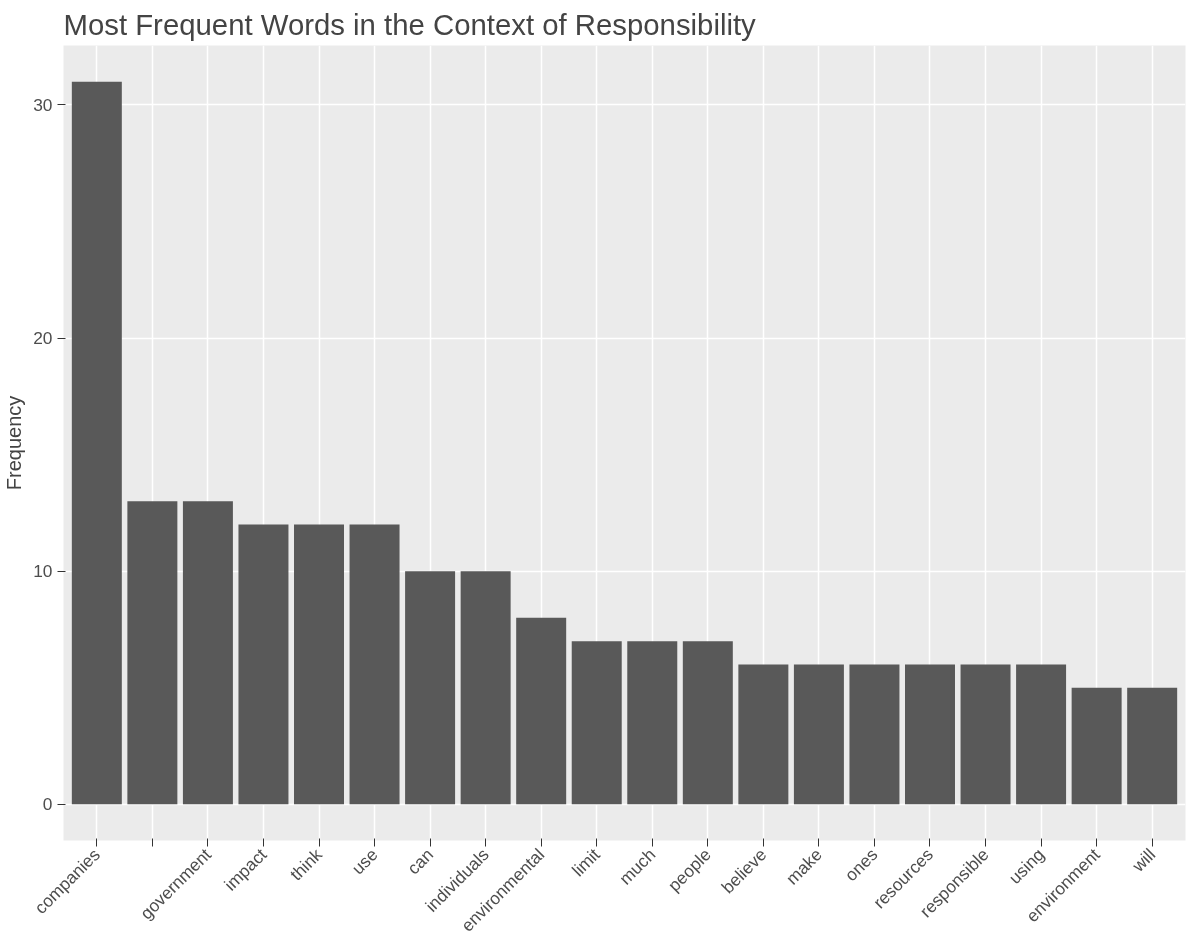 This screenshot has height=949, width=1193. Describe the element at coordinates (43, 338) in the screenshot. I see `y-tick-label: 20` at that location.